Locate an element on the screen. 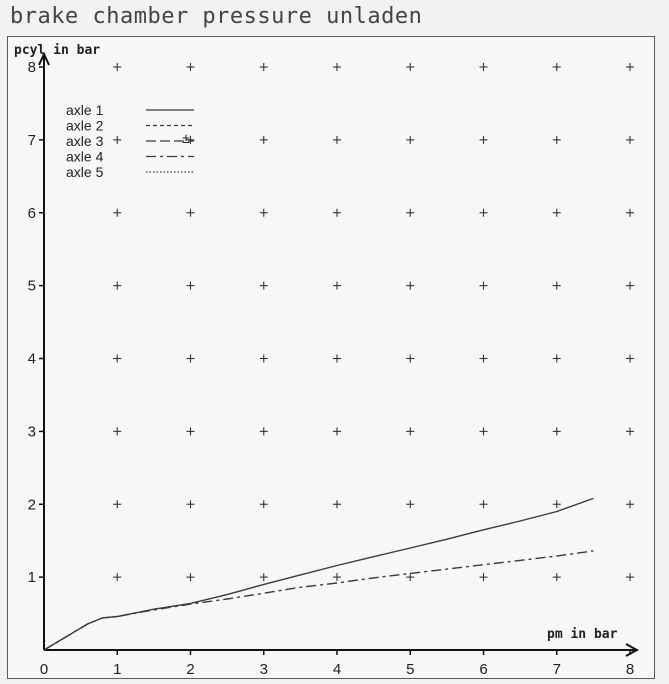  x-tick-label: 0 is located at coordinates (44, 669).